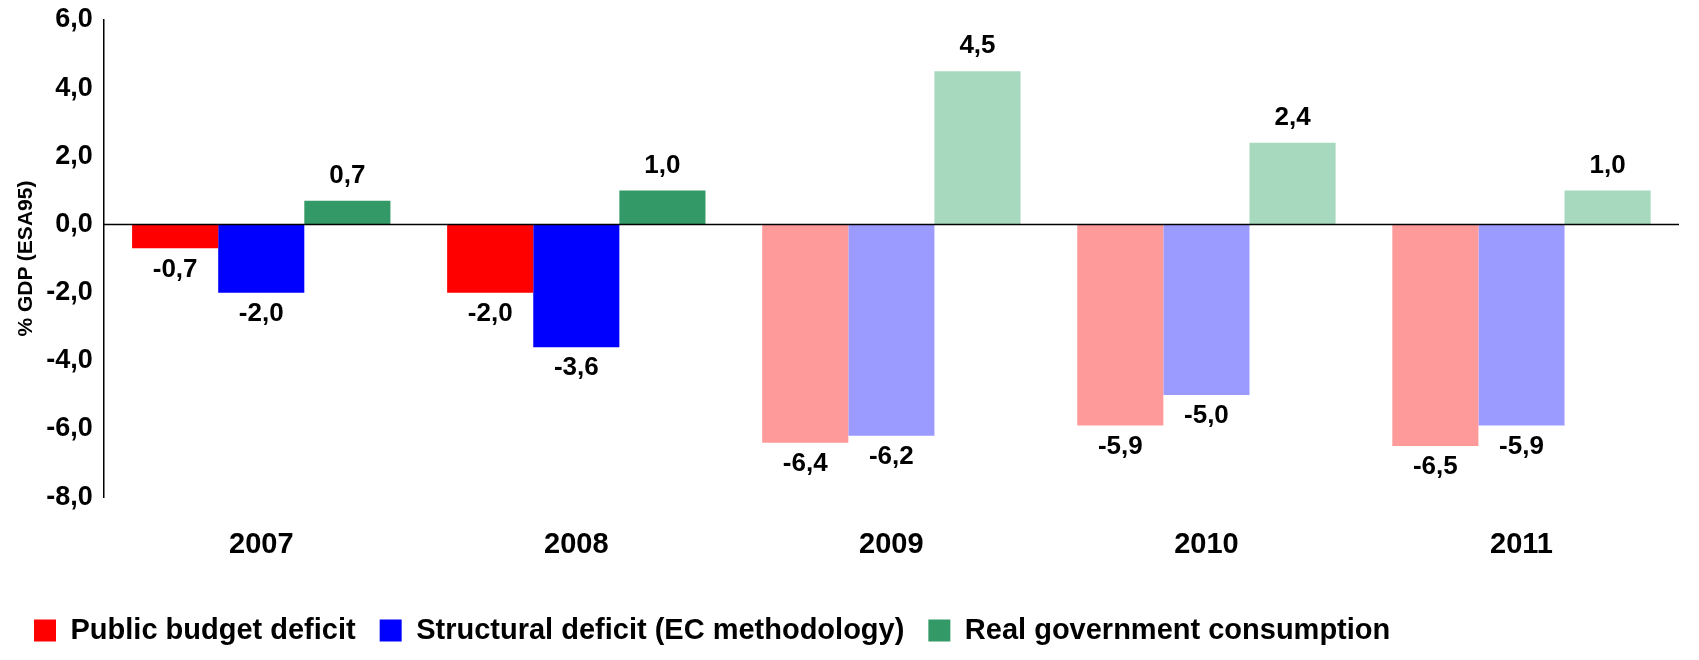  Describe the element at coordinates (805, 461) in the screenshot. I see `data-label: -6,4` at that location.